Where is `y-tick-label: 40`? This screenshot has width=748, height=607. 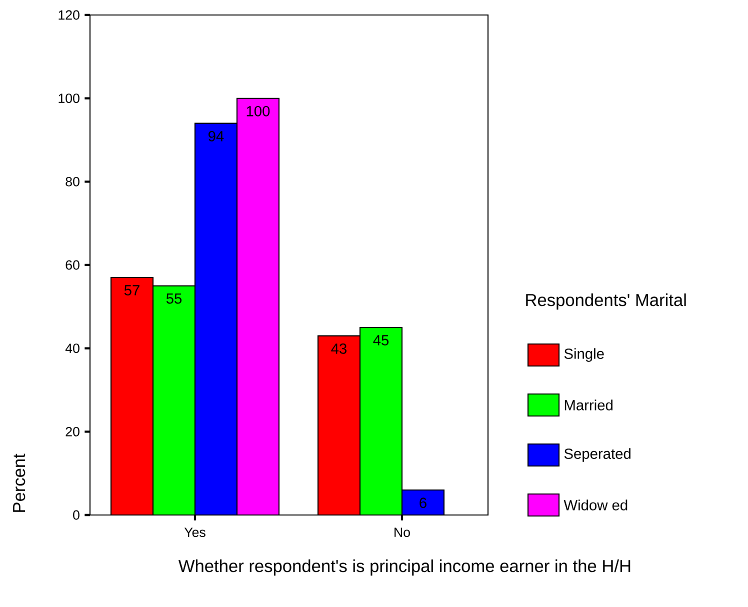
y-tick-label: 40 is located at coordinates (72, 349).